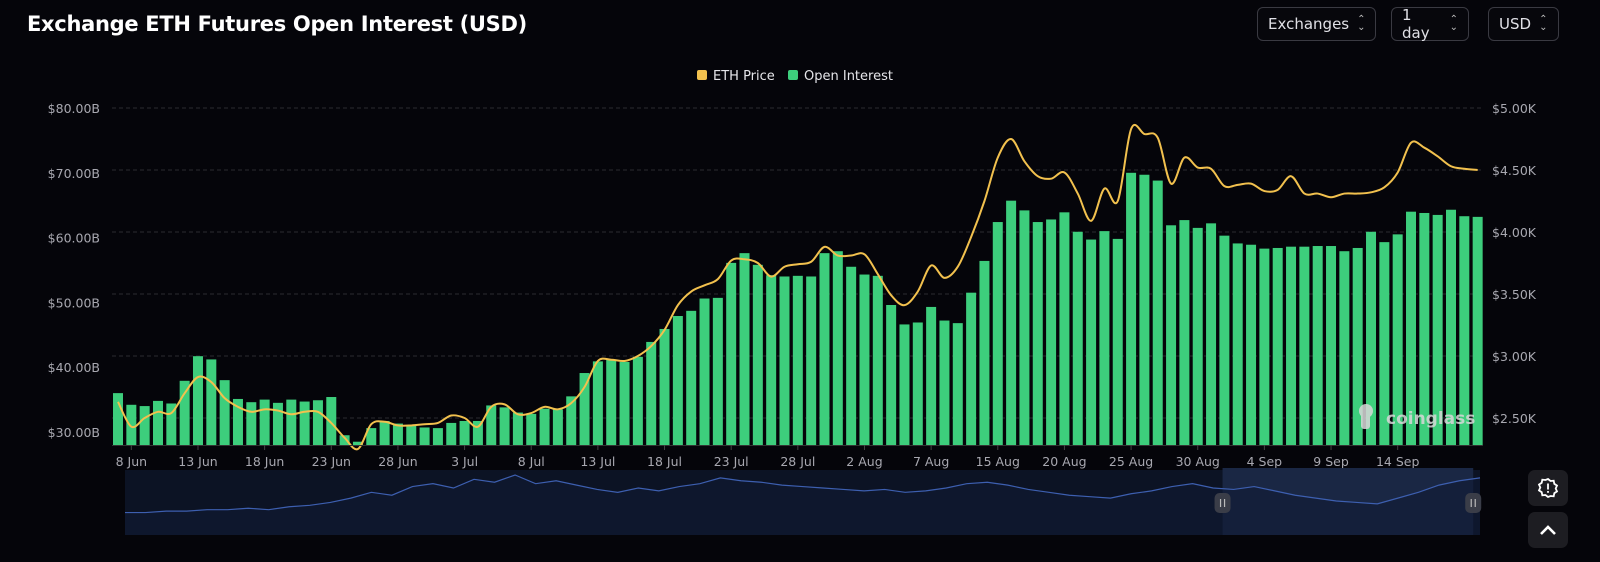  Describe the element at coordinates (1222, 503) in the screenshot. I see `navigator-handle-left` at that location.